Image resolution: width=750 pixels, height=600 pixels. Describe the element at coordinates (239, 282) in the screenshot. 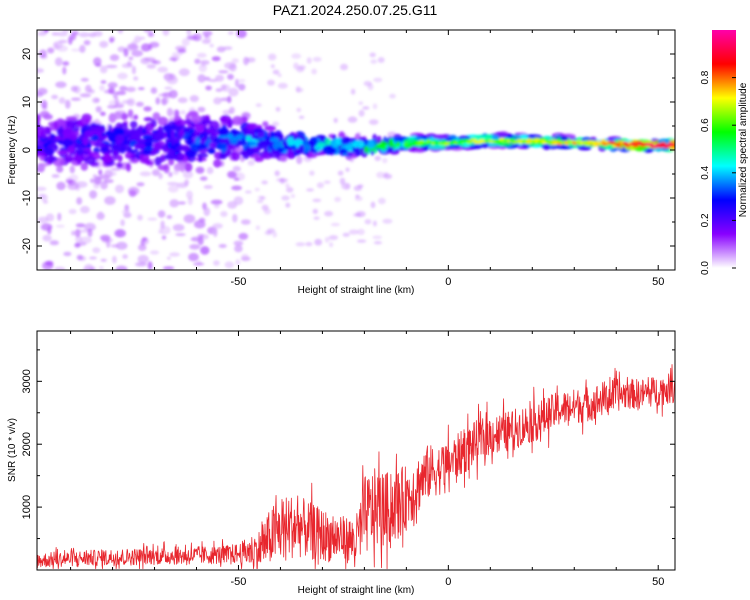

I see `spectrogram-x-tick-label: -50` at that location.